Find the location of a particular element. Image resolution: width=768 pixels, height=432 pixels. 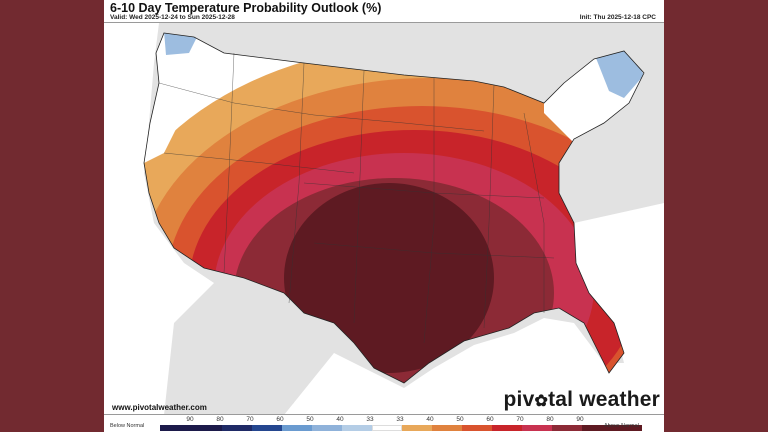

below-normal-scale is located at coordinates (281, 428).